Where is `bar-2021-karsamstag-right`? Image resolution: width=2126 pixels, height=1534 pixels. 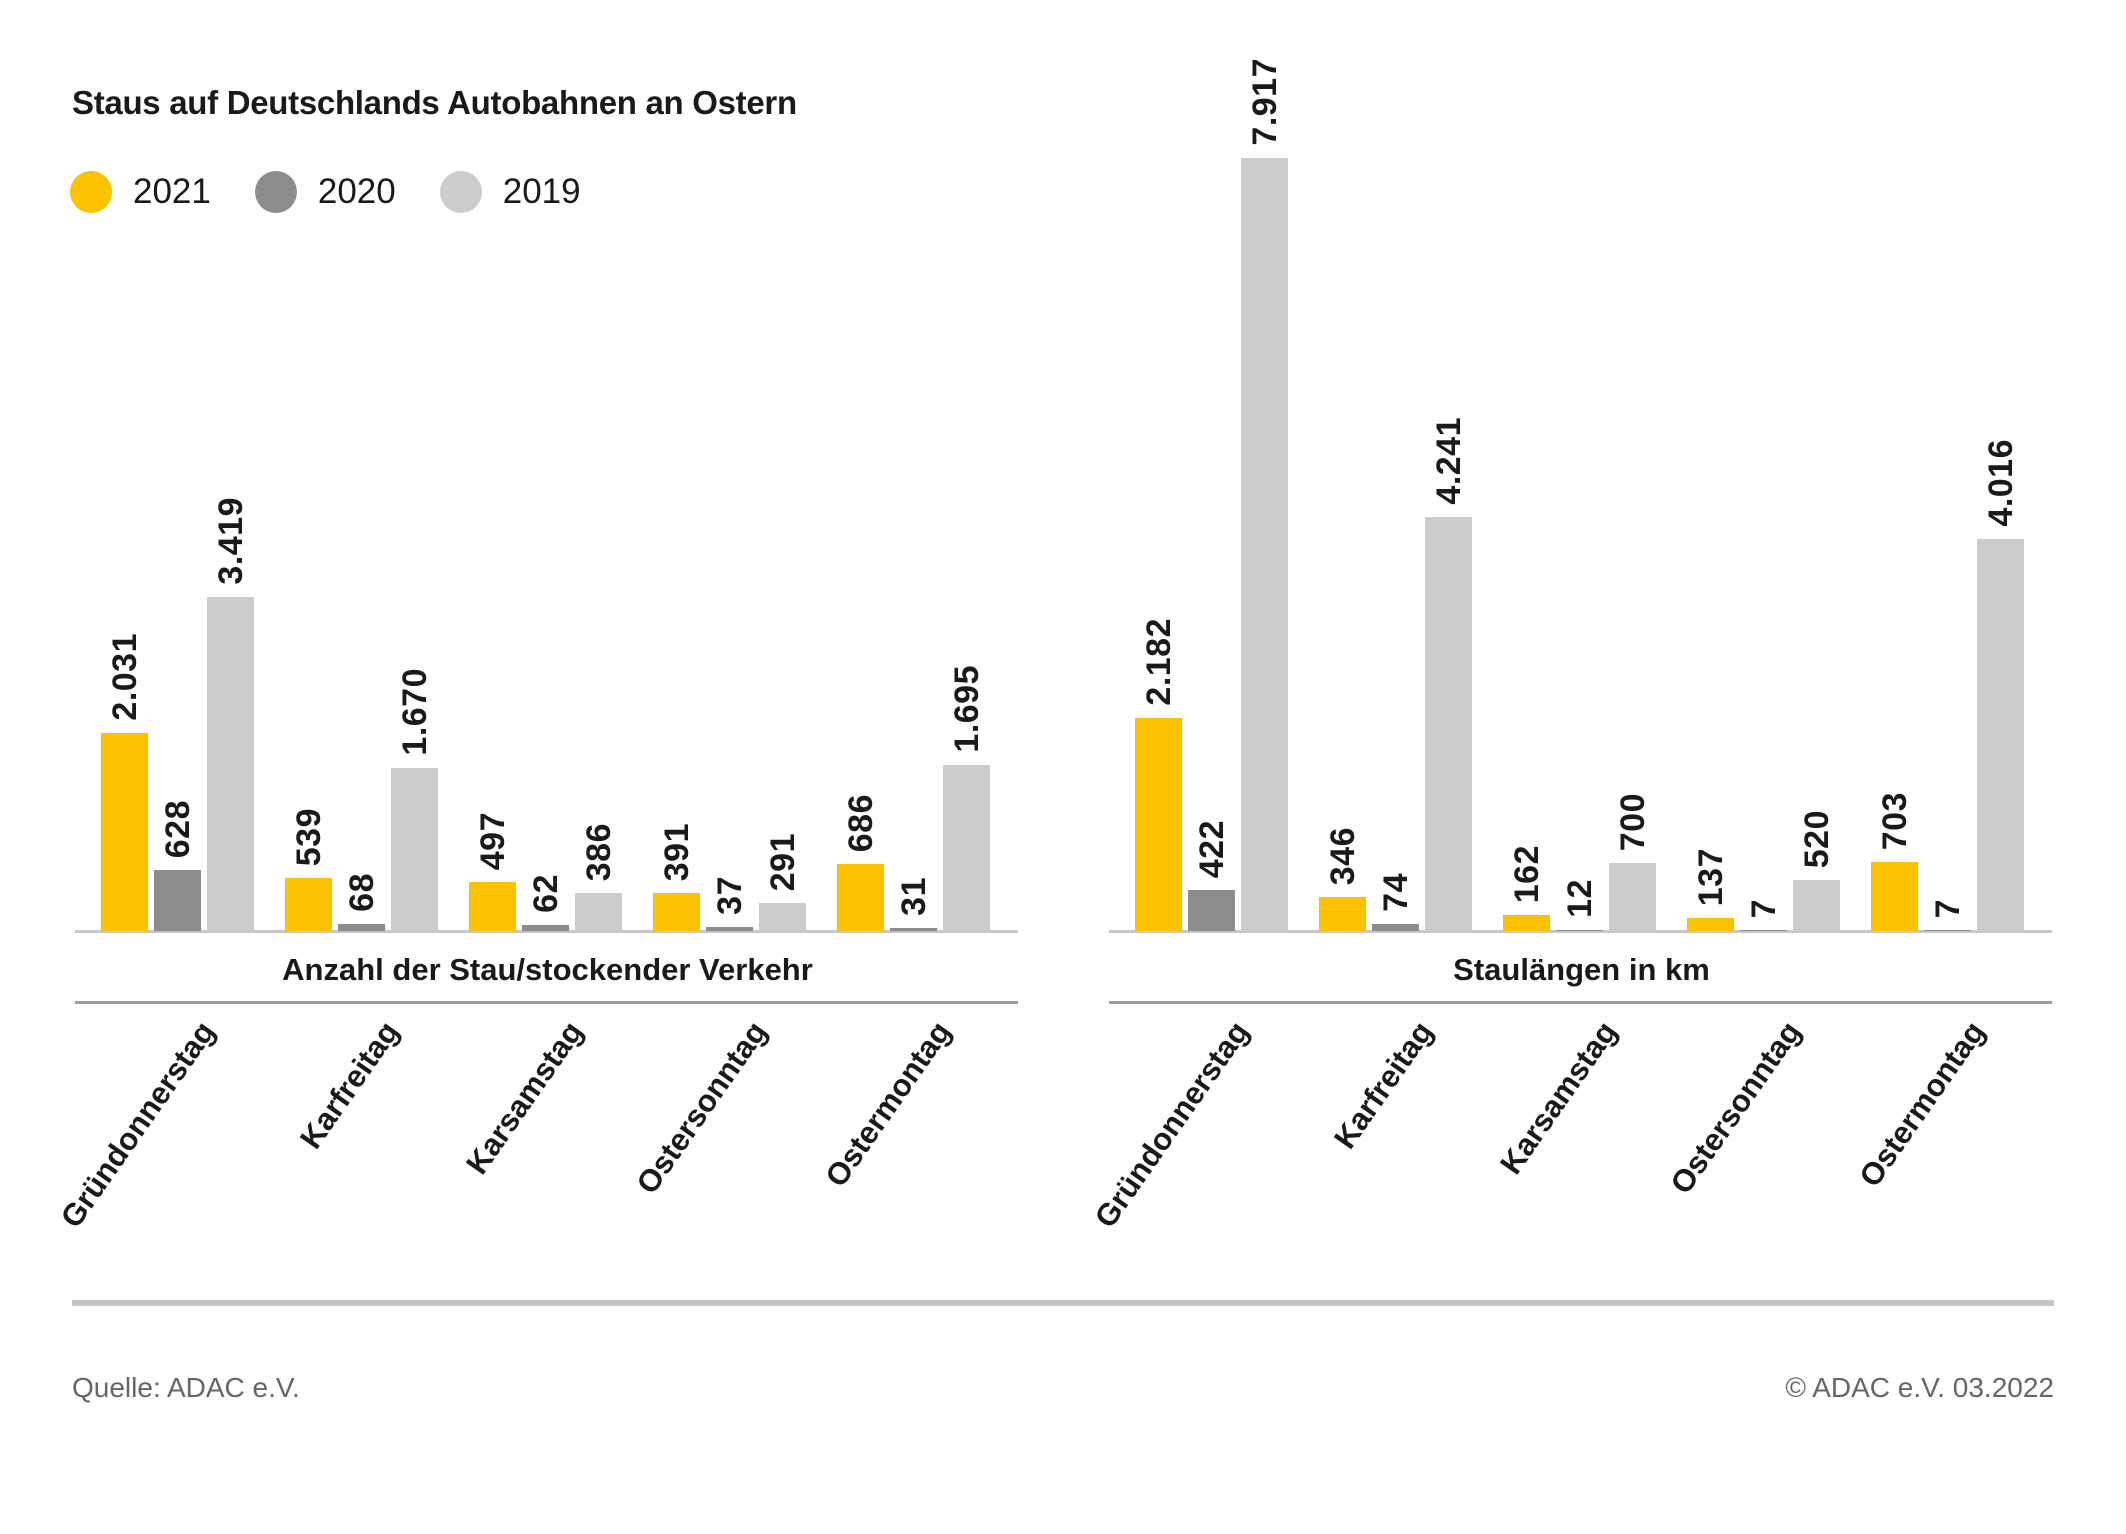
bar-2021-karsamstag-right is located at coordinates (1526, 923).